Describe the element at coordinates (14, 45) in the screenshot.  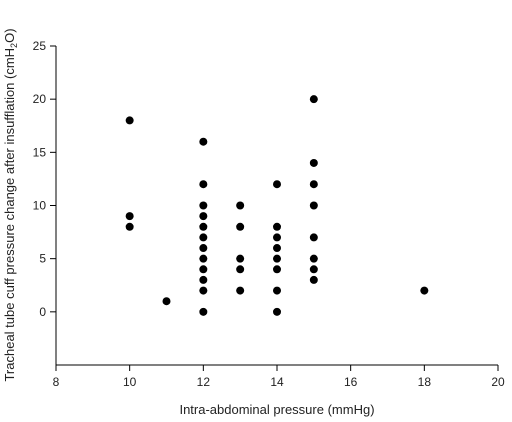
I see `y-axis-title-subscript: 2` at that location.